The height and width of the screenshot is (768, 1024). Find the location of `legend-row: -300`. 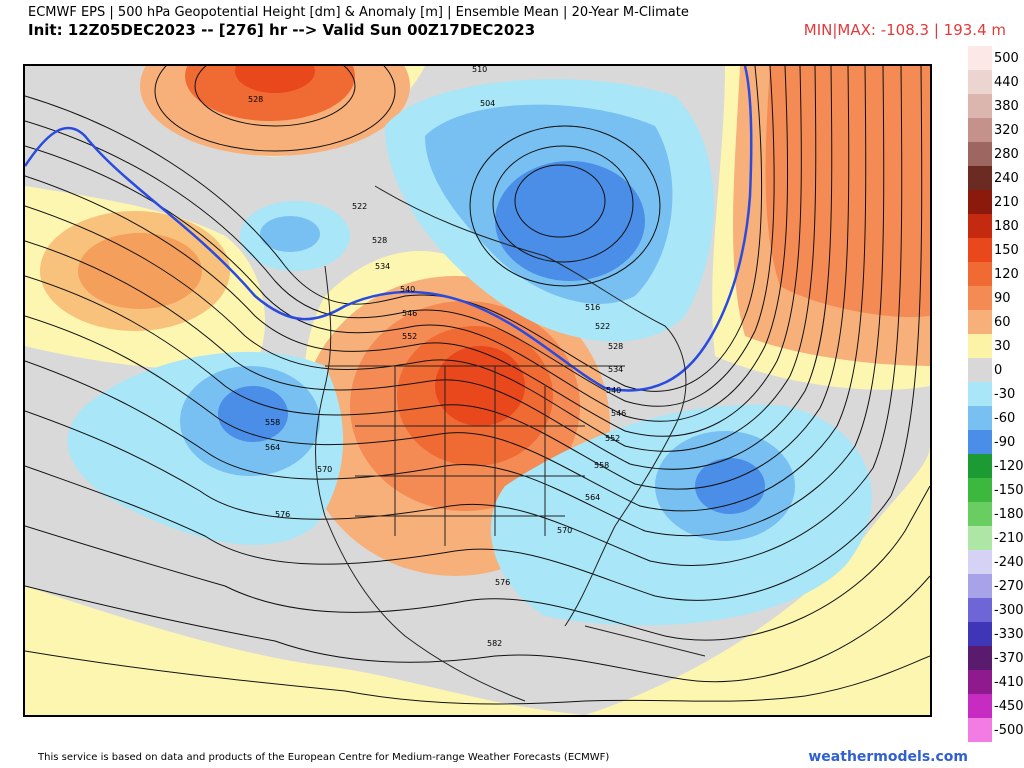

legend-row: -300 is located at coordinates (996, 610).